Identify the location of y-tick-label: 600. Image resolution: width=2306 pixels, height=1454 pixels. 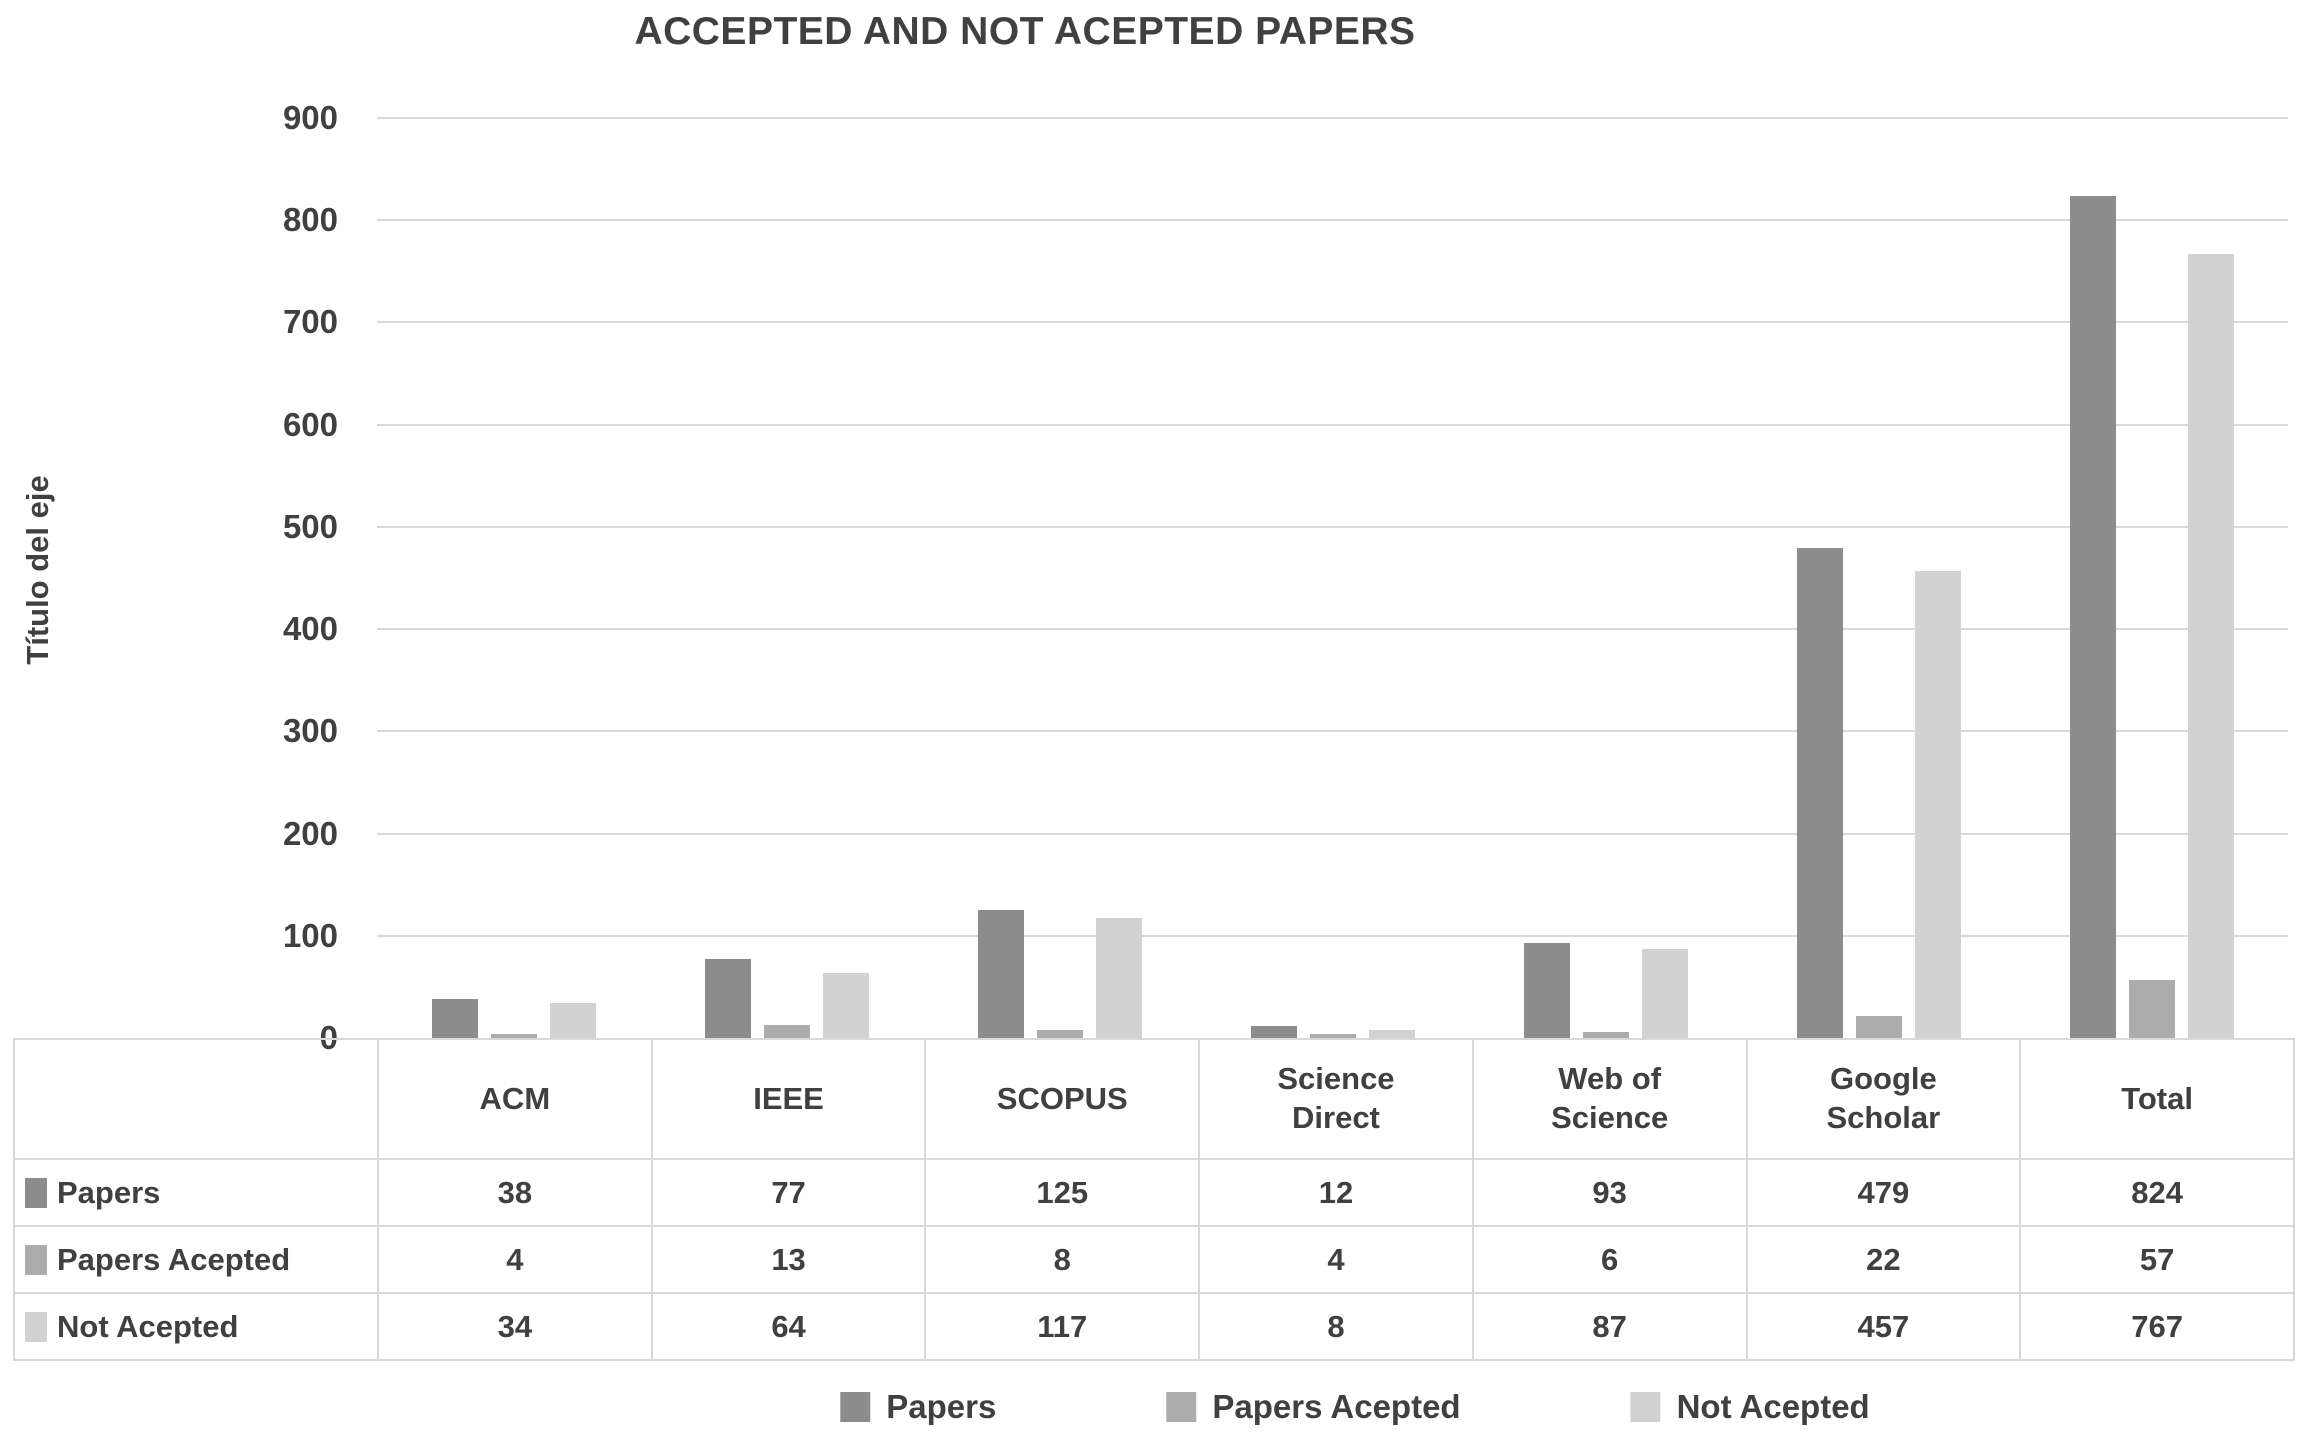
(310, 424).